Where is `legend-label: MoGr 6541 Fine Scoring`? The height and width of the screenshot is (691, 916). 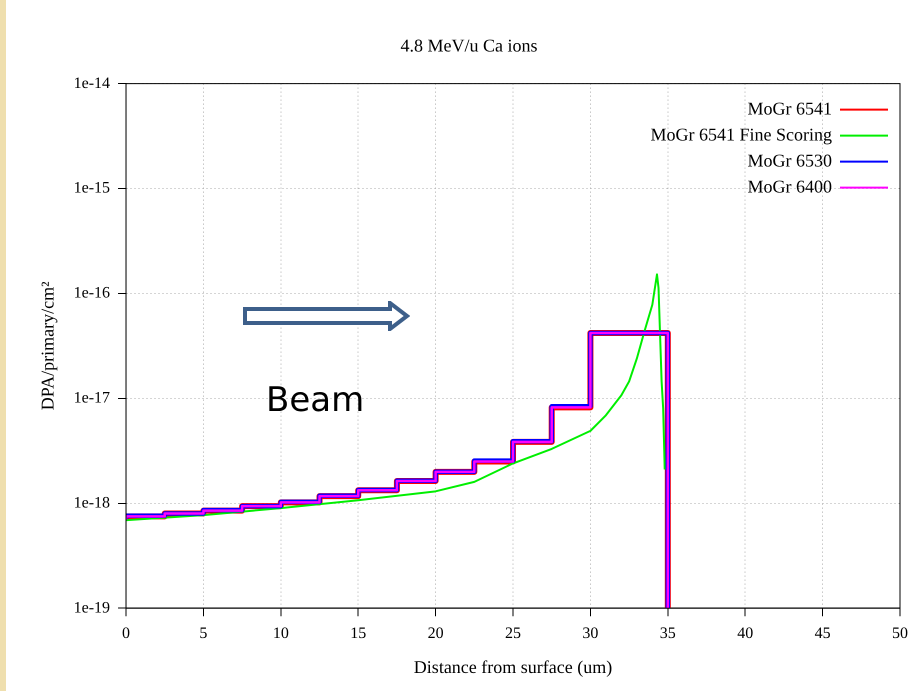
legend-label: MoGr 6541 Fine Scoring is located at coordinates (741, 134).